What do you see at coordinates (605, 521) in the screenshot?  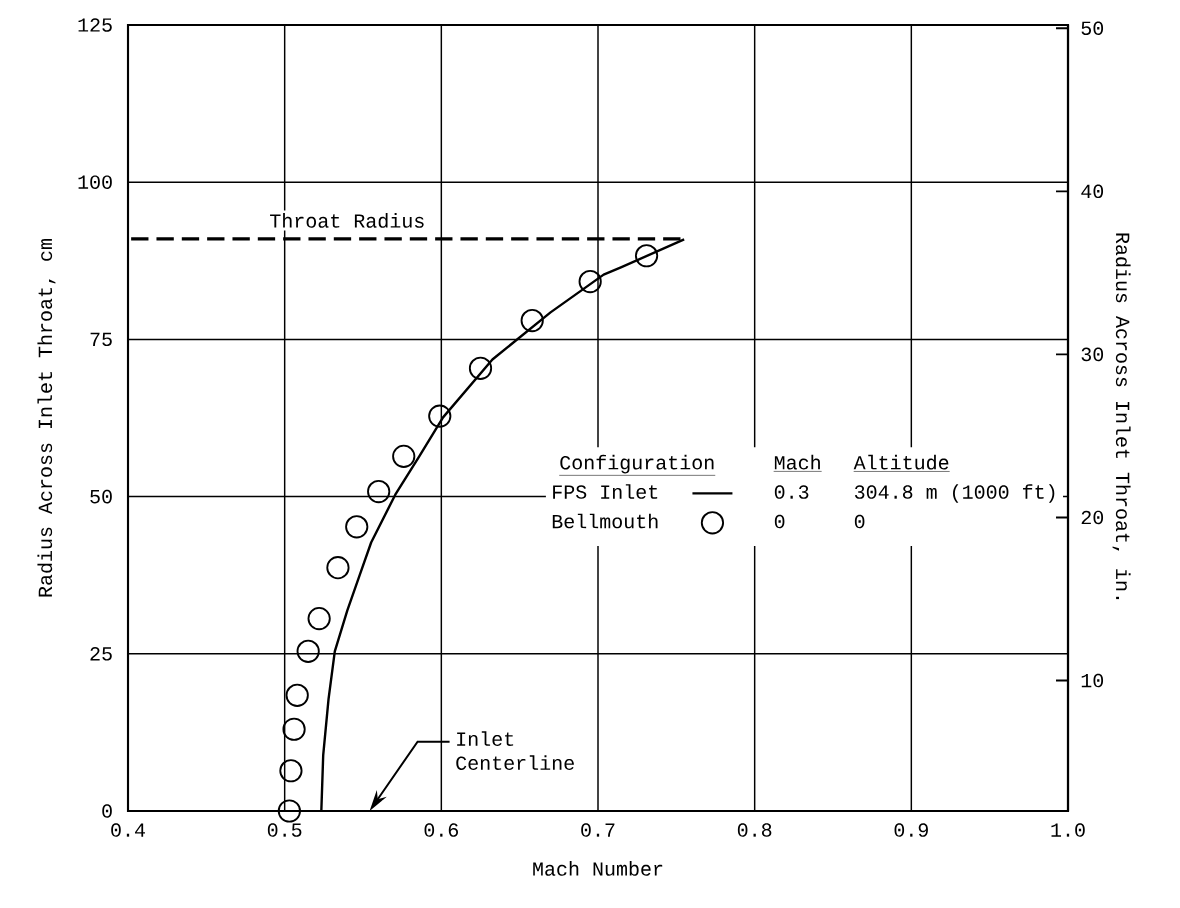 I see `legend-label: Bellmouth` at bounding box center [605, 521].